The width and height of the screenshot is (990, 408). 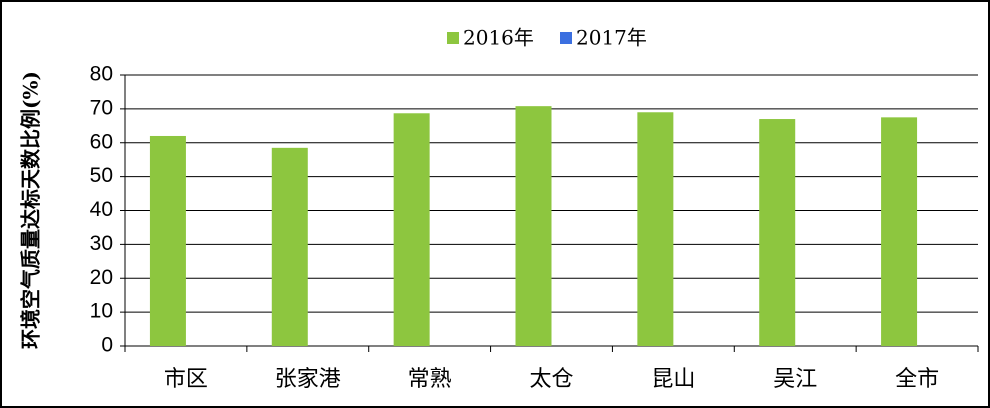 What do you see at coordinates (101, 311) in the screenshot?
I see `y-tick-label: 10` at bounding box center [101, 311].